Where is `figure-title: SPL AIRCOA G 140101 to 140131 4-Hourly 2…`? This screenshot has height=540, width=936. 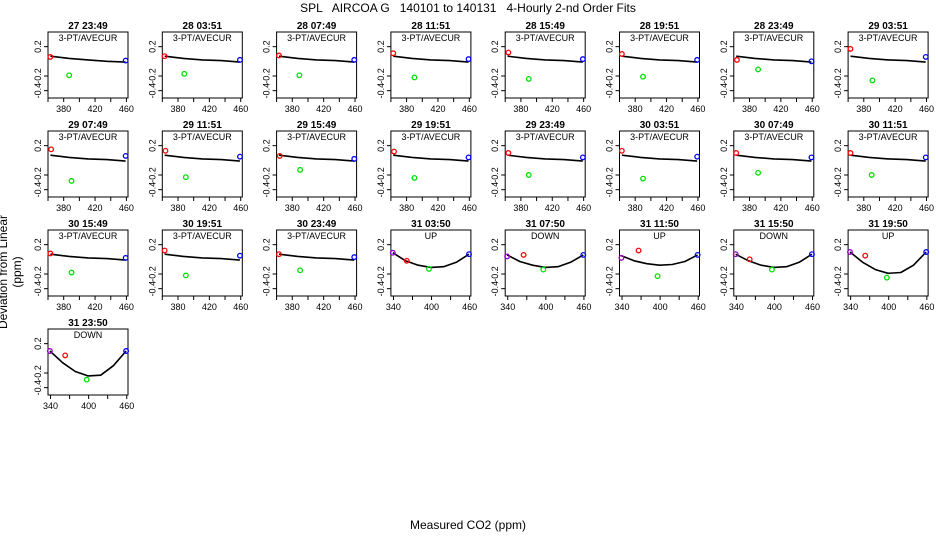 figure-title: SPL AIRCOA G 140101 to 140131 4-Hourly 2… is located at coordinates (468, 8).